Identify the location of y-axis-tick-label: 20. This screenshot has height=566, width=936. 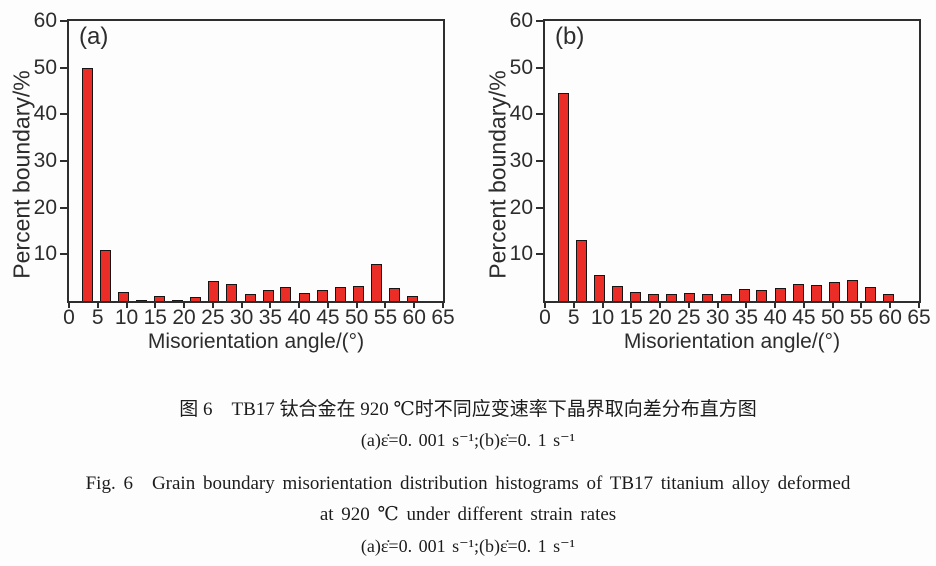
(45, 207).